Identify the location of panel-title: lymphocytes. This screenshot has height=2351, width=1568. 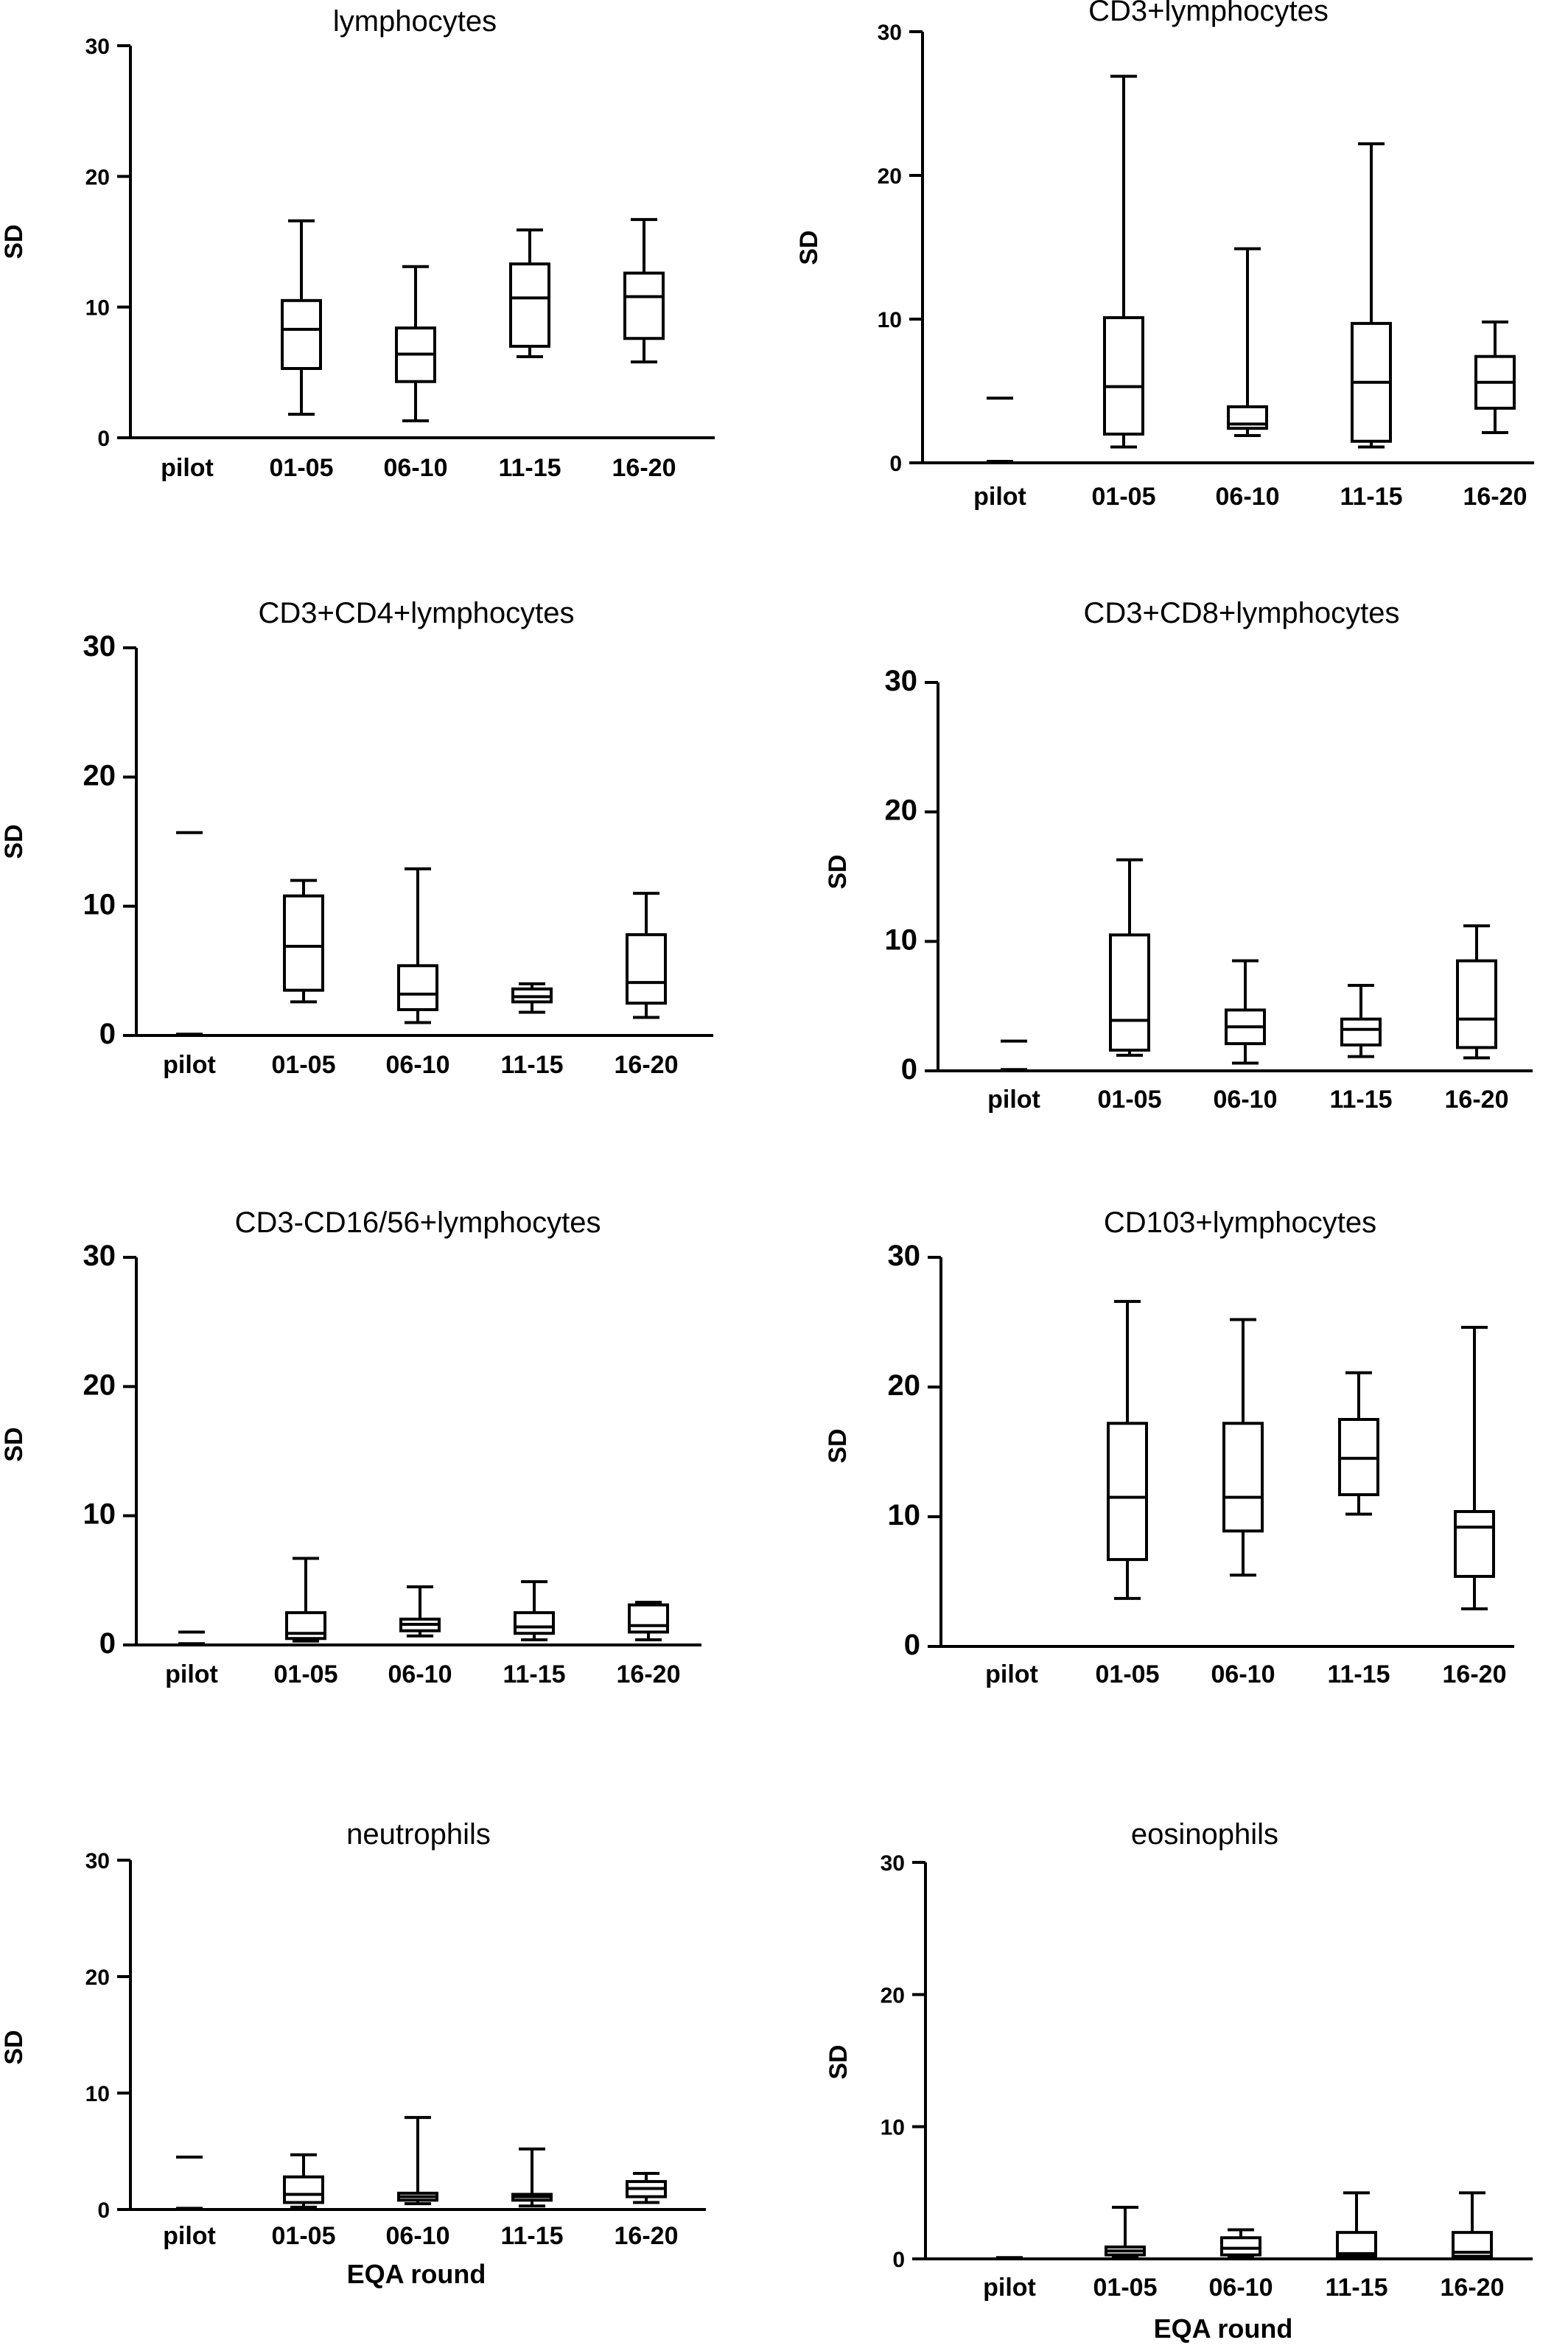
(415, 21).